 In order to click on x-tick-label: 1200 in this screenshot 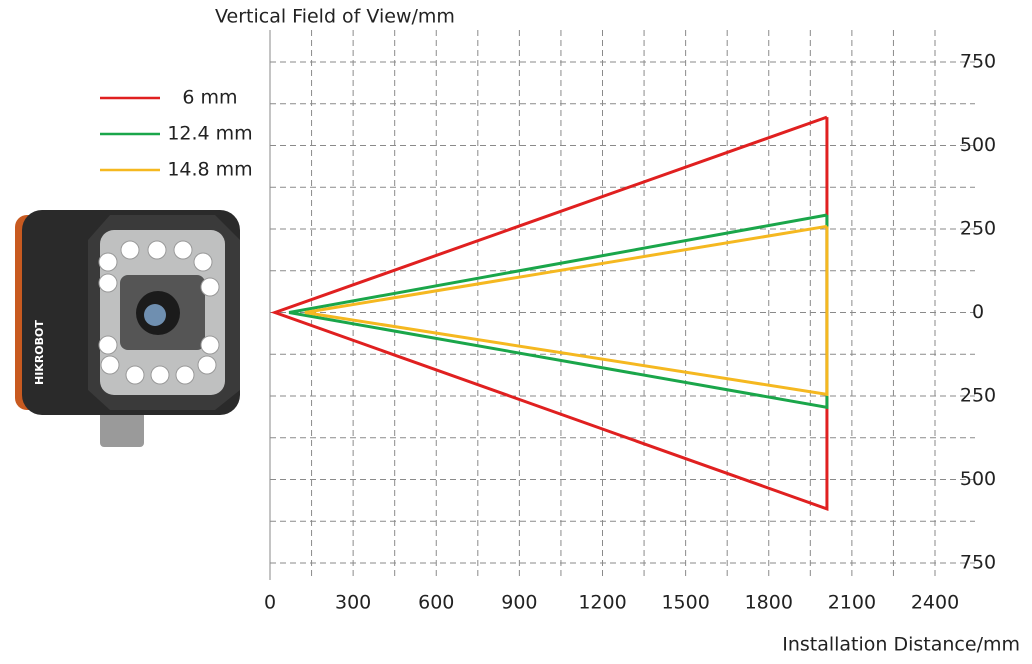, I will do `click(602, 603)`.